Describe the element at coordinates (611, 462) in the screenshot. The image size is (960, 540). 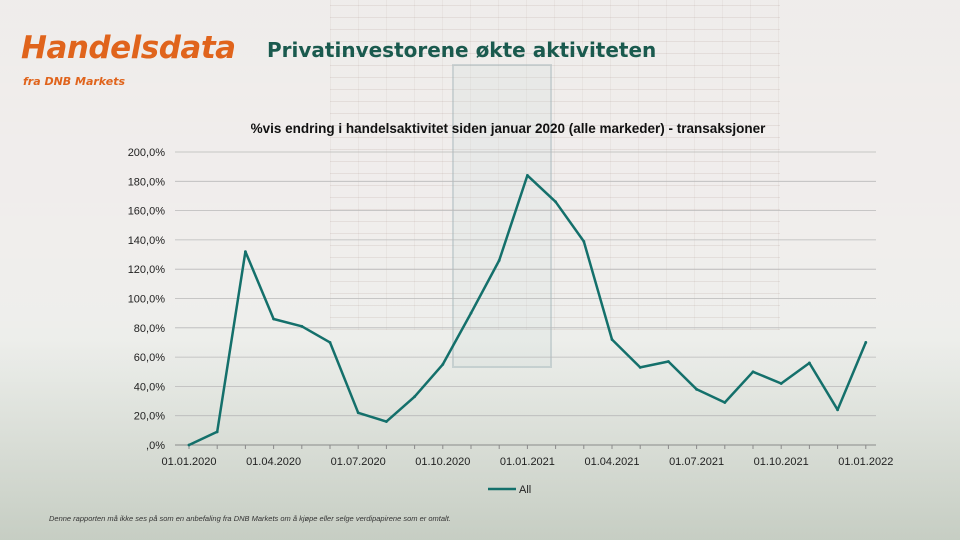
I see `x-tick-label: 01.04.2021` at that location.